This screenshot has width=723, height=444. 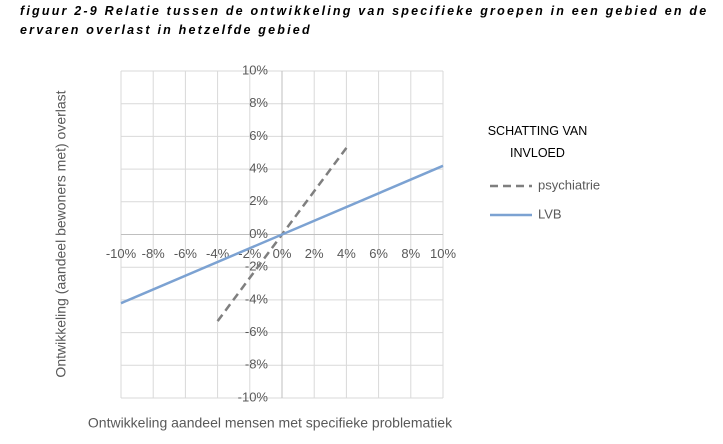 I want to click on x-tick-label: -10%, so click(x=121, y=253).